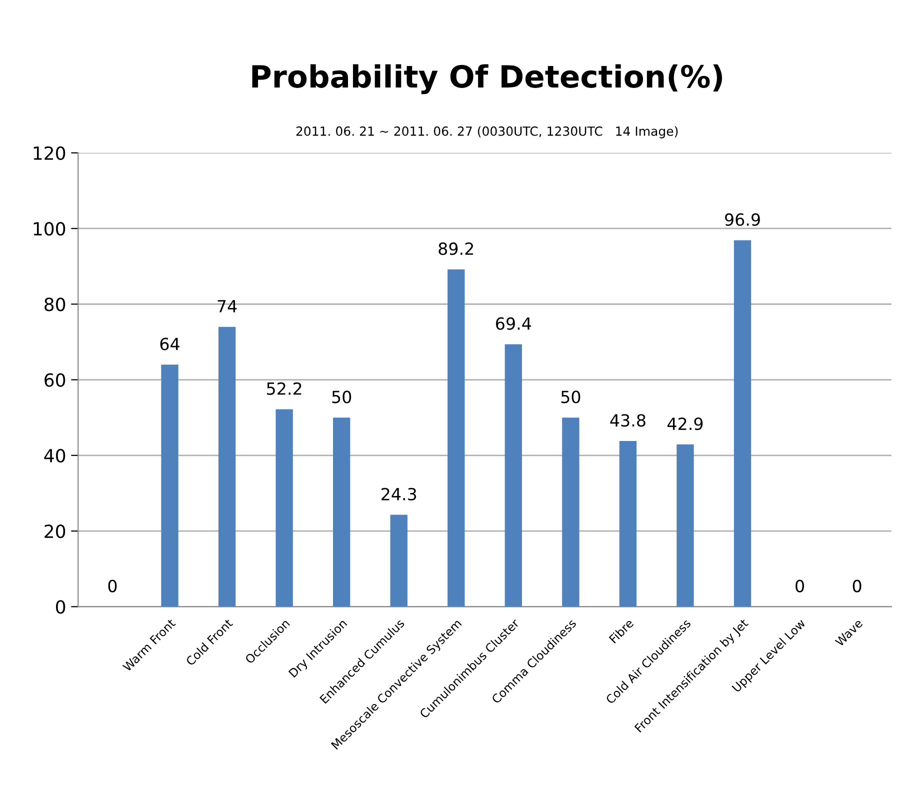 This screenshot has height=792, width=919. I want to click on data-label: 89.2, so click(456, 248).